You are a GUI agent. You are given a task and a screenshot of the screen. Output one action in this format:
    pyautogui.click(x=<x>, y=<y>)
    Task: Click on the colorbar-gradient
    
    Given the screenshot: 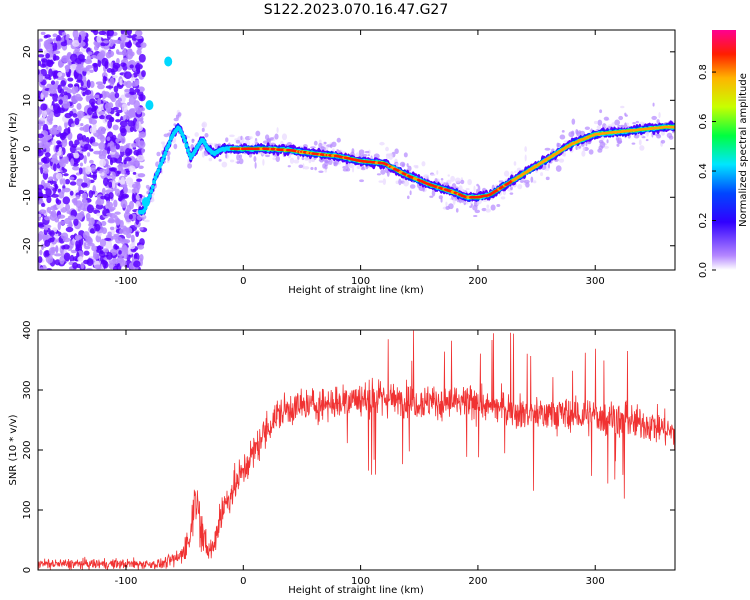 What is the action you would take?
    pyautogui.click(x=724, y=150)
    